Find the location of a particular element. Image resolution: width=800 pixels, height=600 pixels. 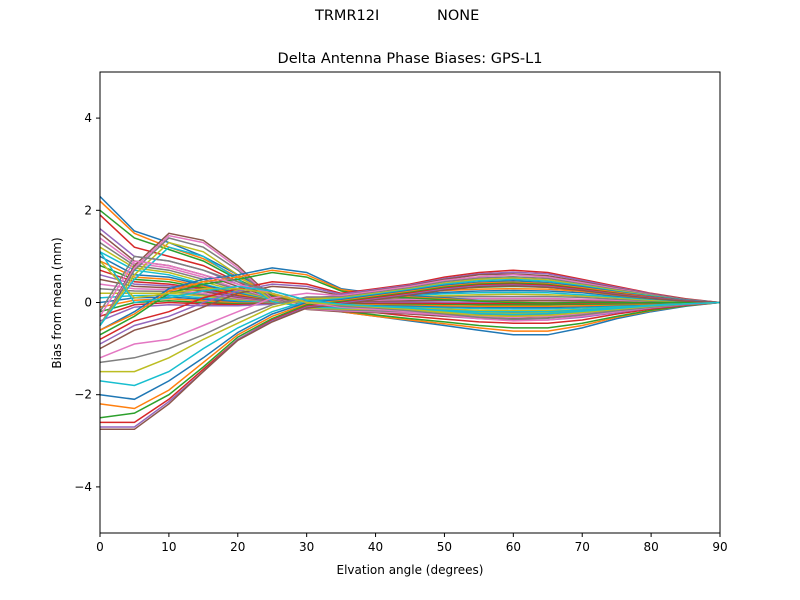

y-tick-label: −4 is located at coordinates (83, 487).